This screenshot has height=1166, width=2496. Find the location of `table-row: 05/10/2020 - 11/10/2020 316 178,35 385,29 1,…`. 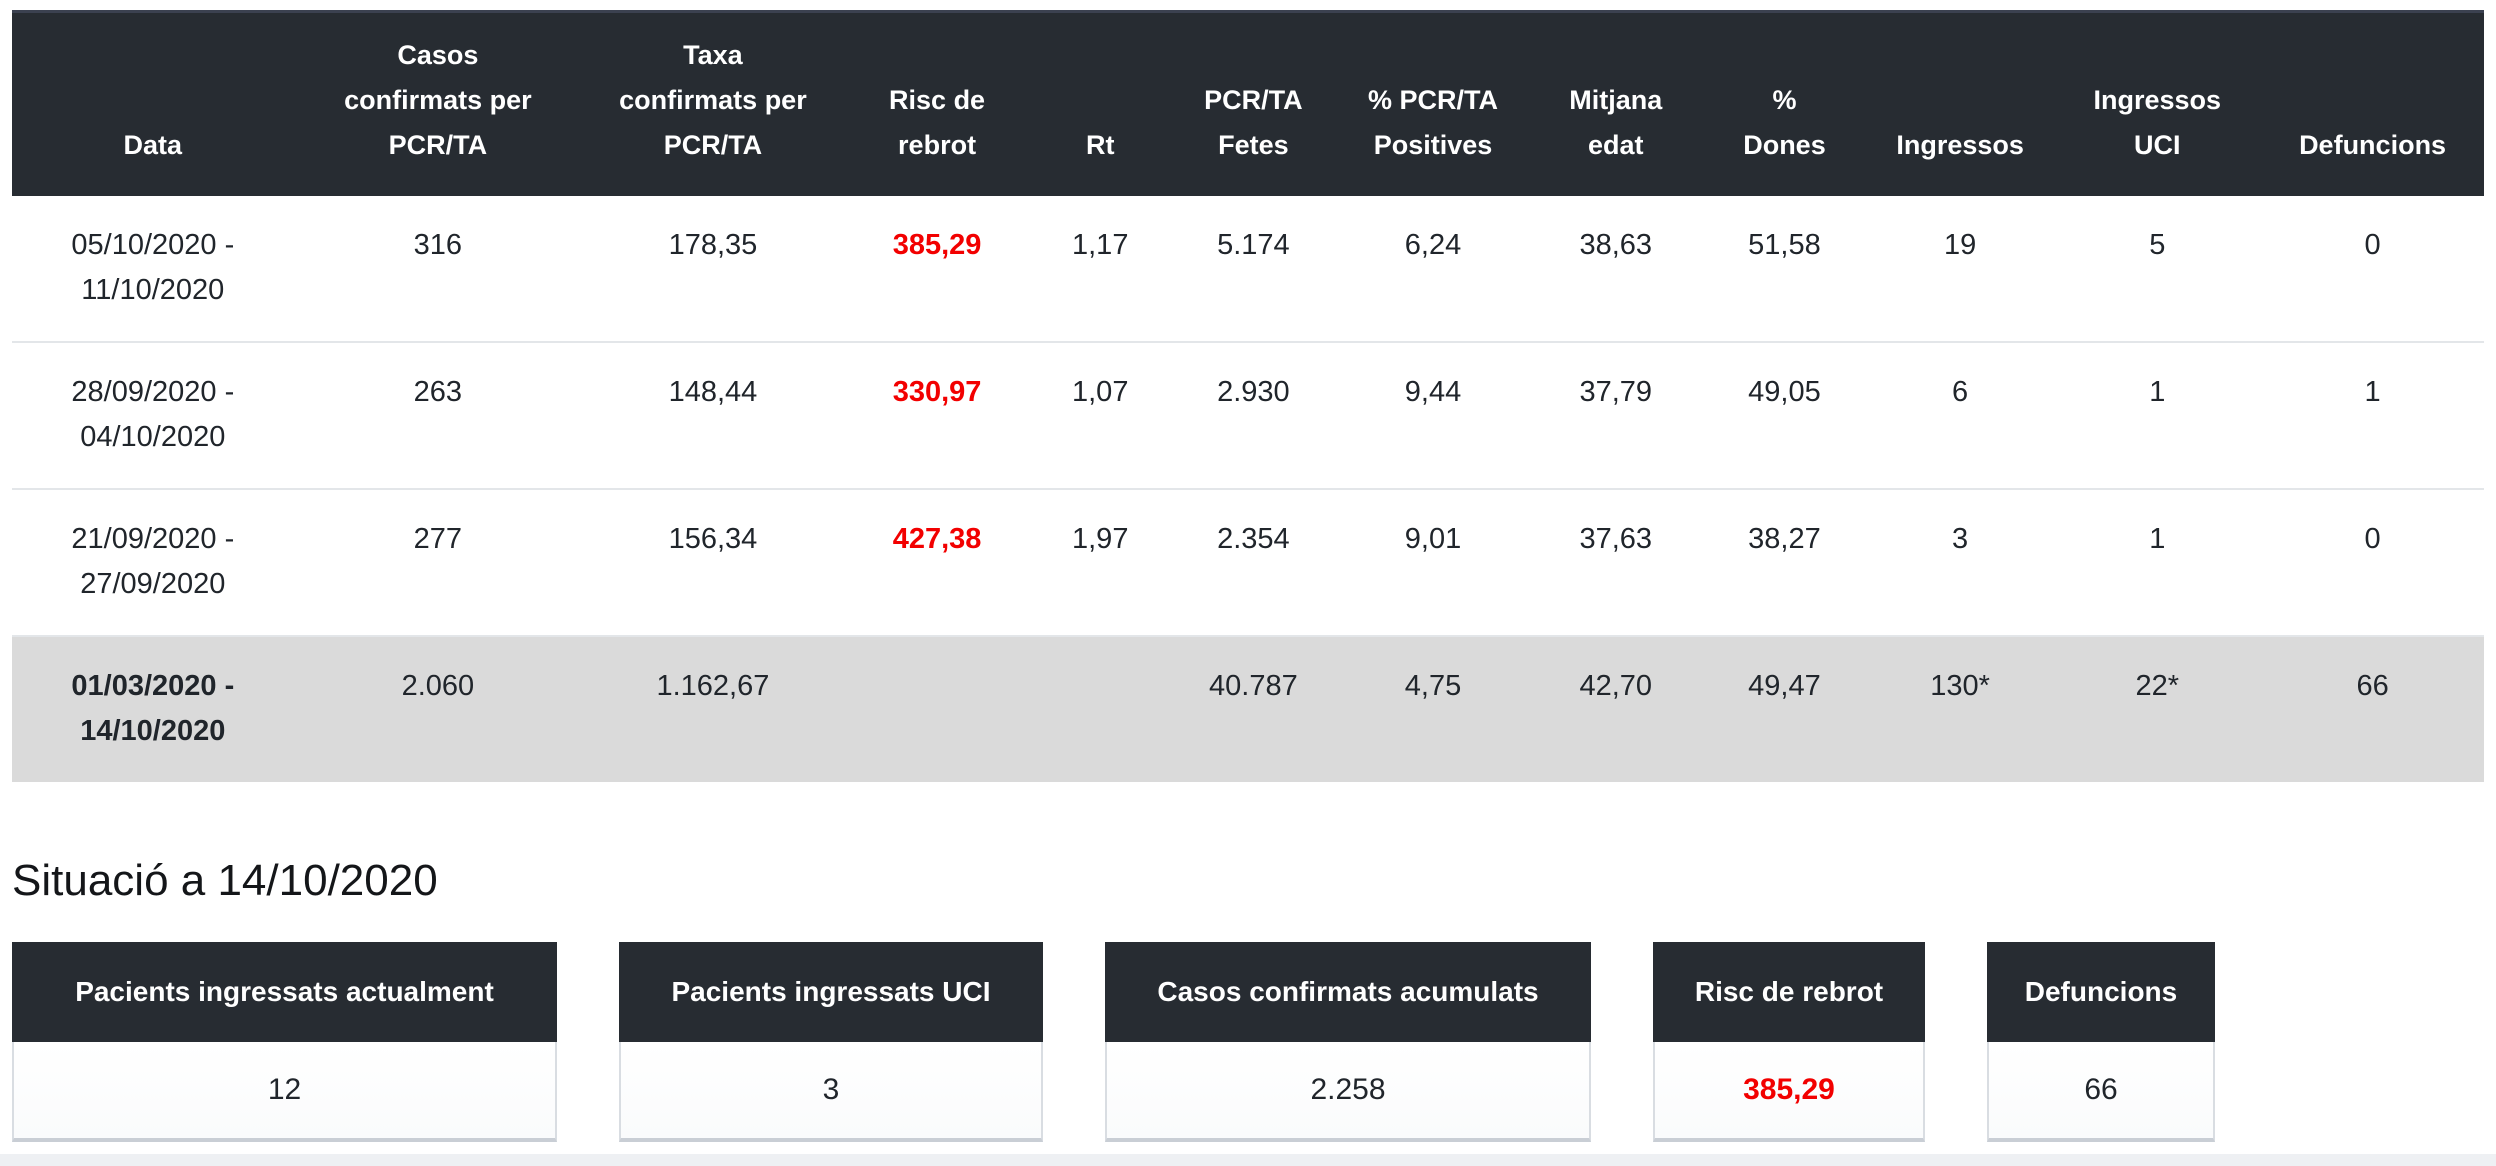

table-row: 05/10/2020 - 11/10/2020 316 178,35 385,29 1,… is located at coordinates (1248, 269).